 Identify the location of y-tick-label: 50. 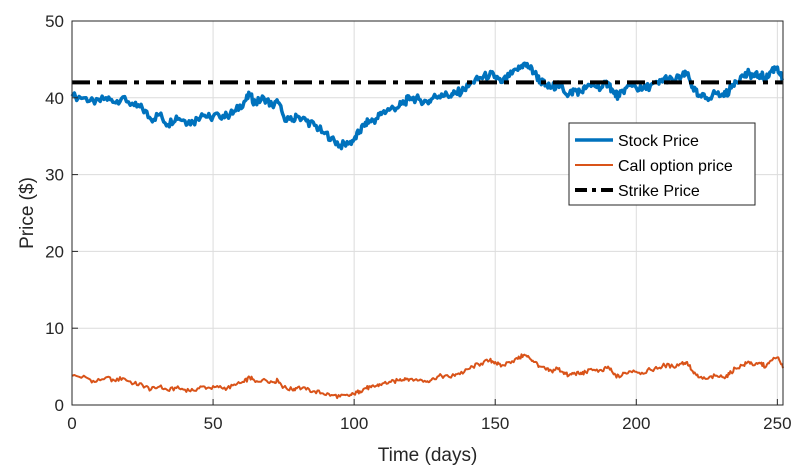
(54, 21).